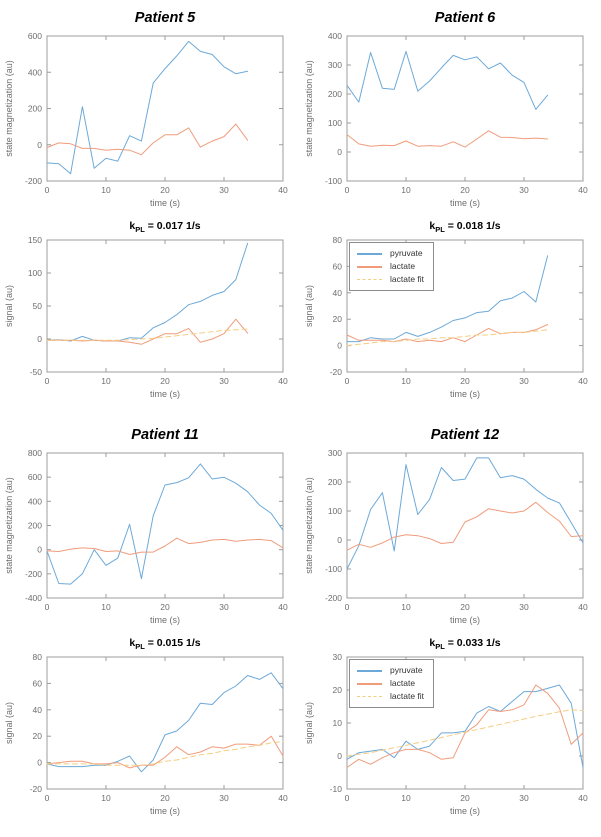 The width and height of the screenshot is (601, 837). I want to click on legend-label: lactate fit, so click(407, 279).